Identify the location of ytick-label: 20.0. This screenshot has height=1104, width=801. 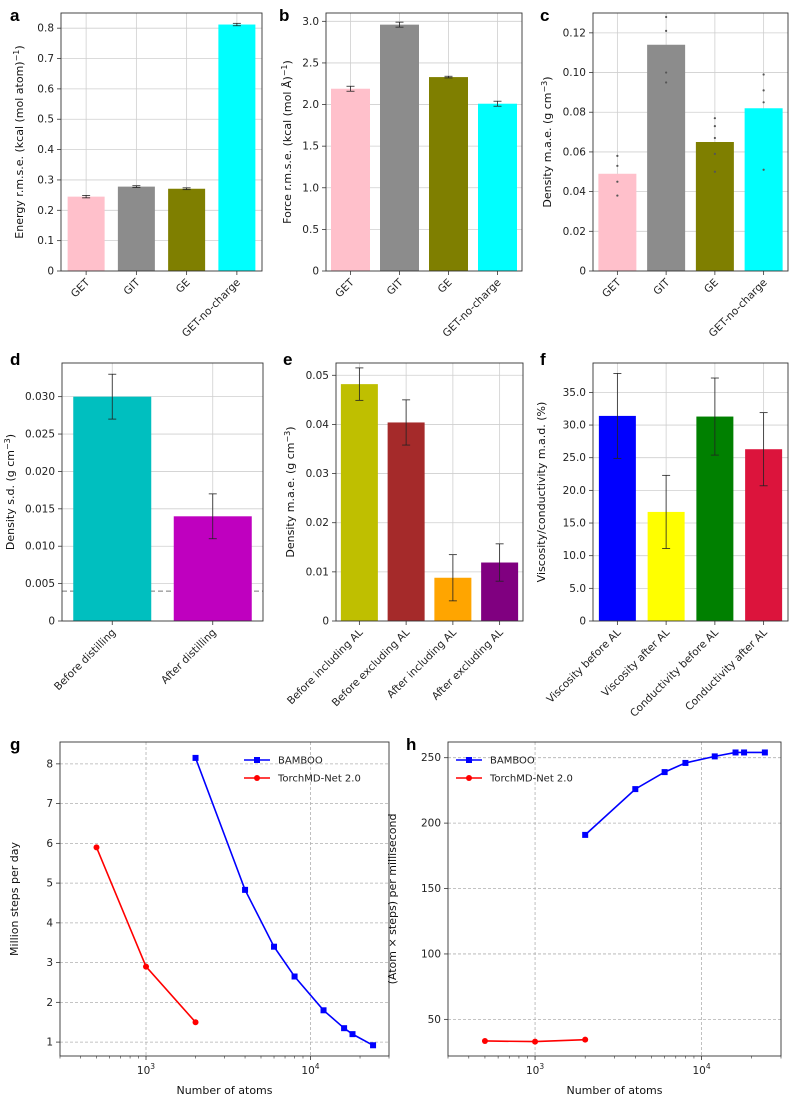
(574, 491).